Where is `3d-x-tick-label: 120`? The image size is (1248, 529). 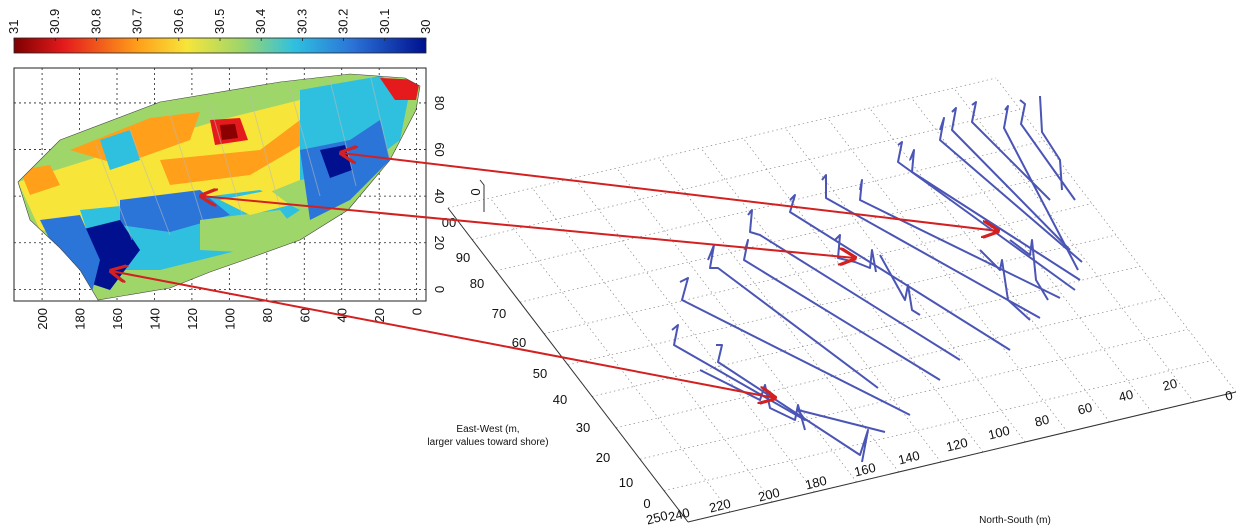
3d-x-tick-label: 120 is located at coordinates (957, 445).